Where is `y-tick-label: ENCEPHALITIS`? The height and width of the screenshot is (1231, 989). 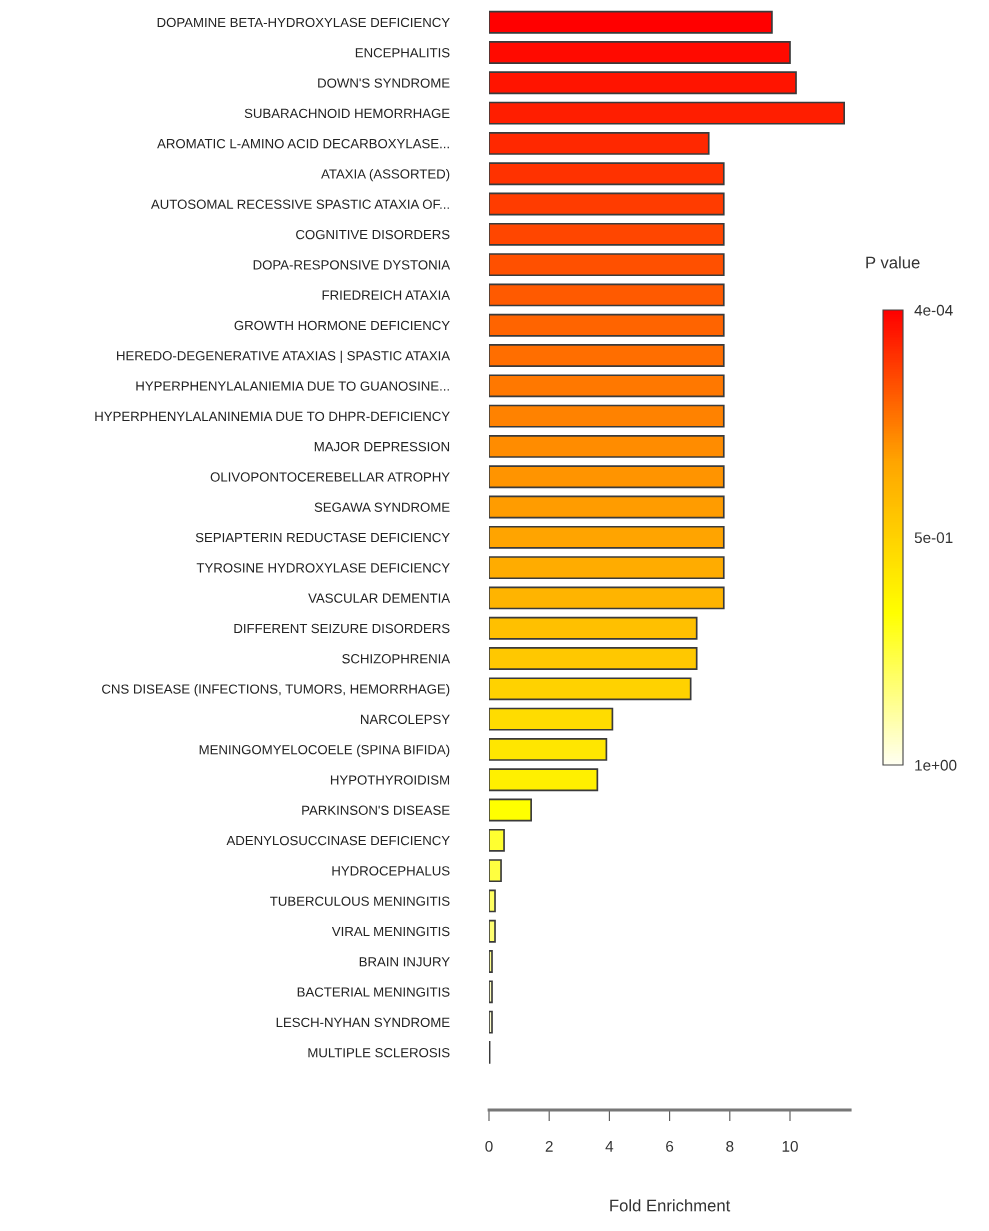 y-tick-label: ENCEPHALITIS is located at coordinates (402, 53).